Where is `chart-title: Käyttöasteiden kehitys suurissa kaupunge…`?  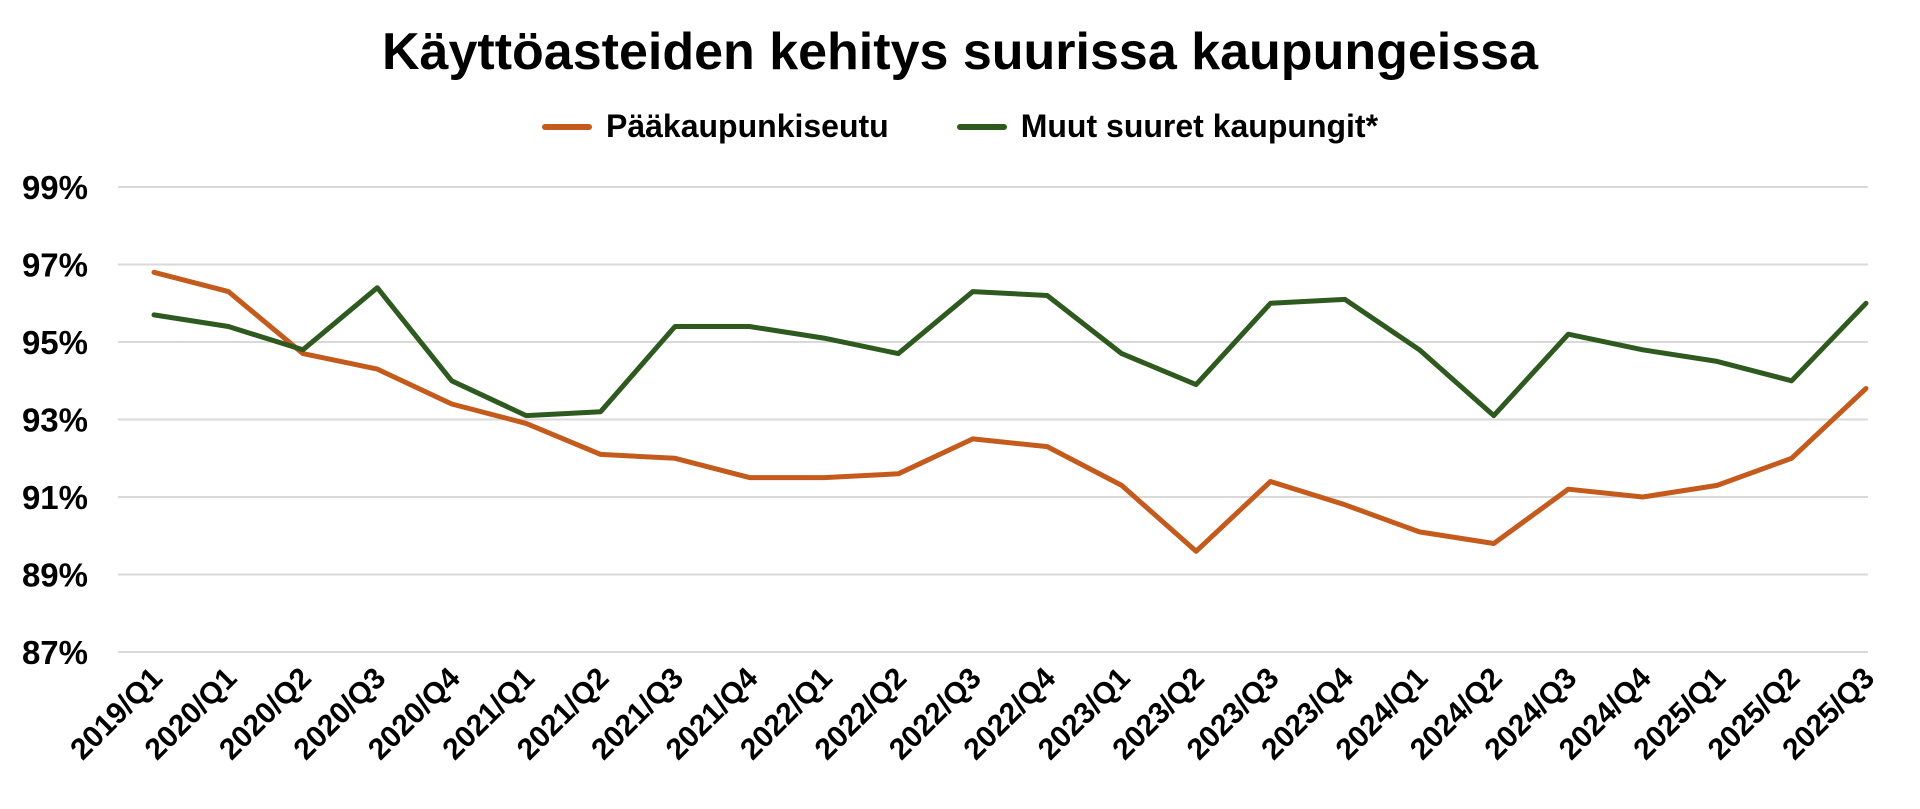
chart-title: Käyttöasteiden kehitys suurissa kaupunge… is located at coordinates (960, 52).